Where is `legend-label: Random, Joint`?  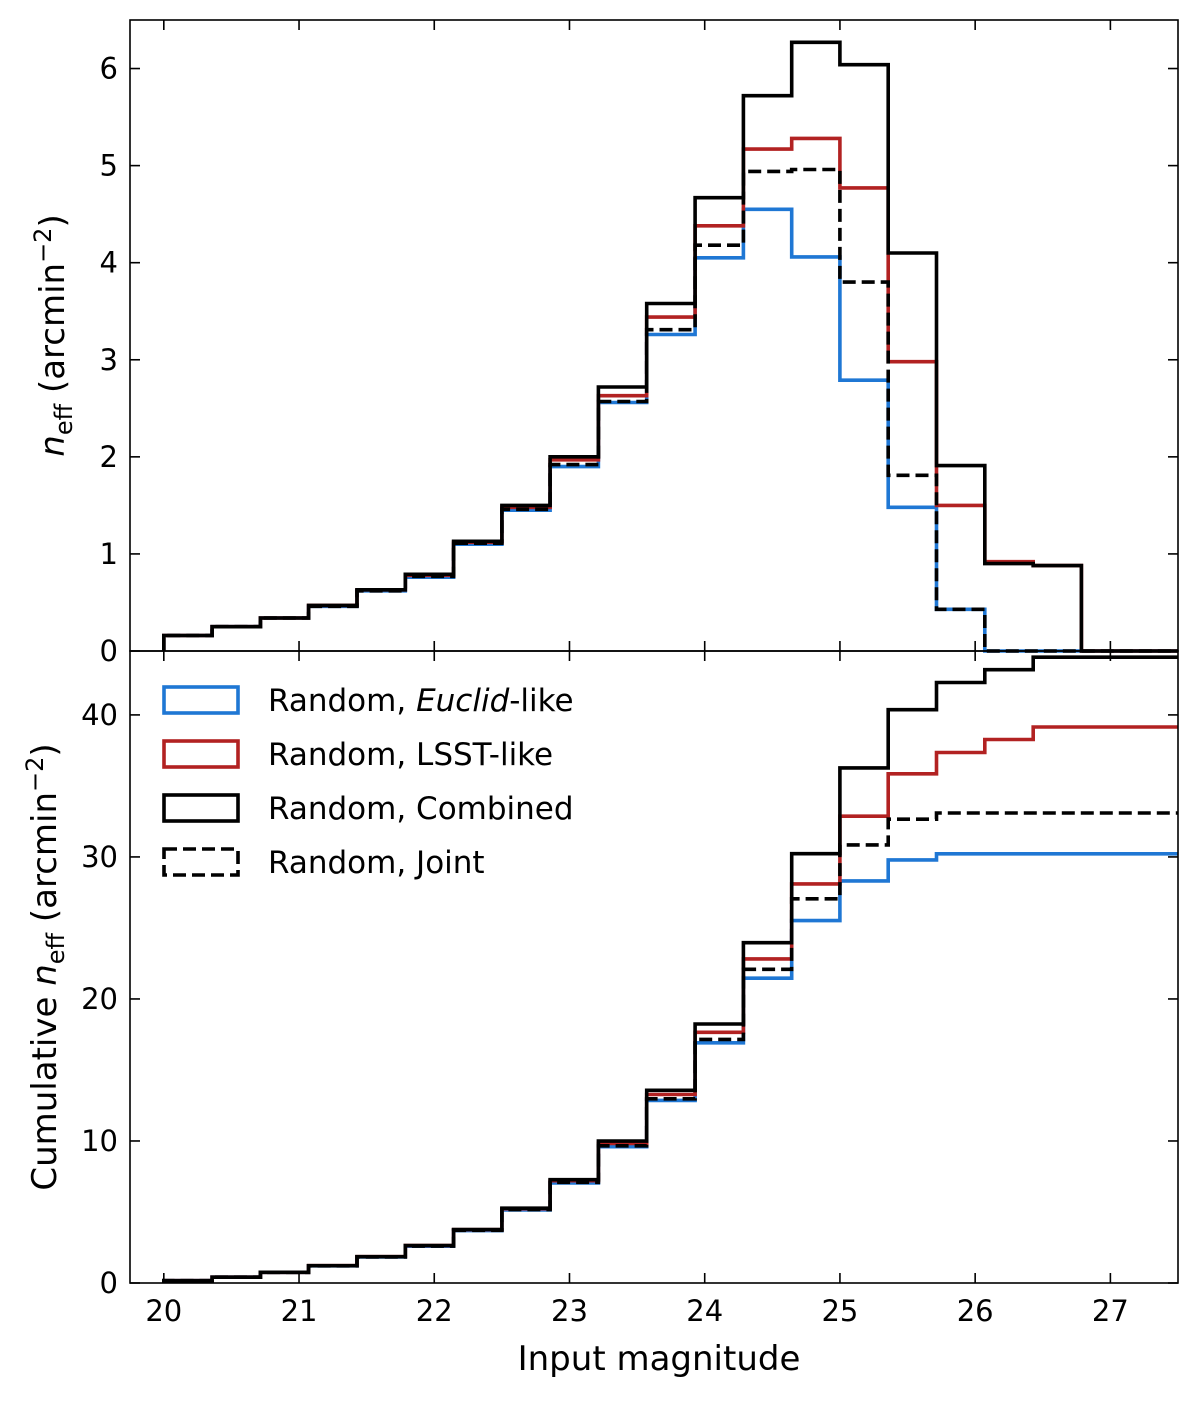
legend-label: Random, Joint is located at coordinates (376, 863).